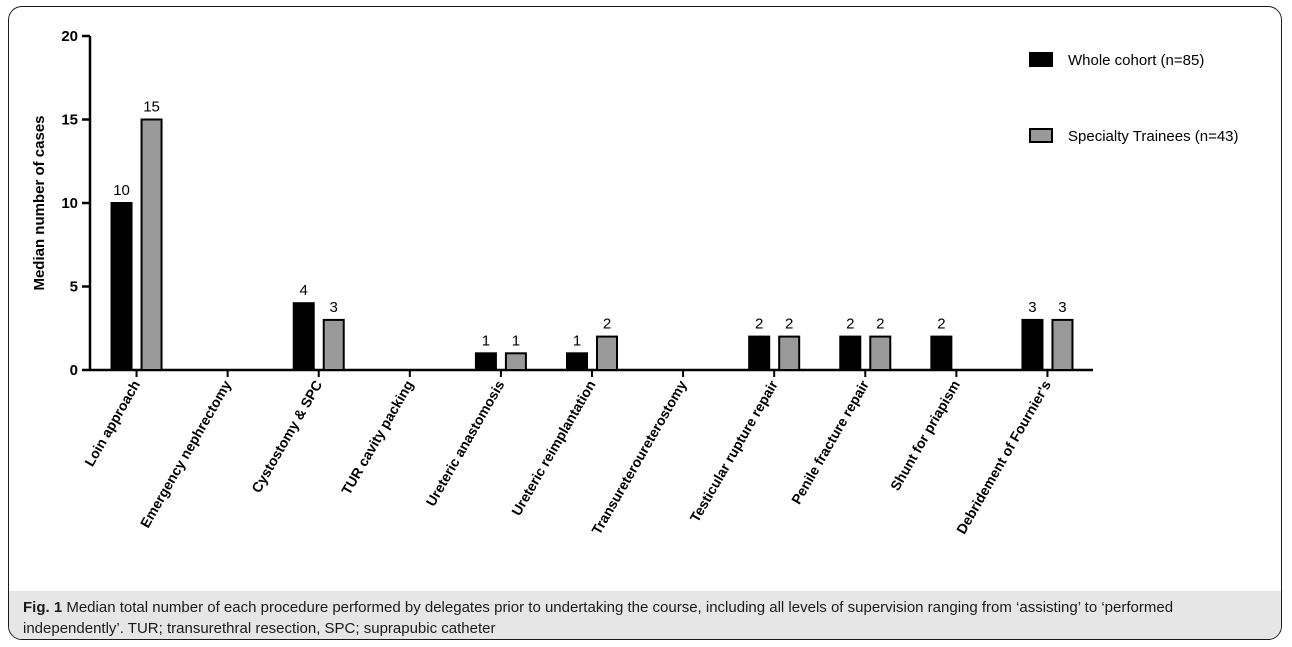 The width and height of the screenshot is (1292, 647). I want to click on legend-swatch-specialty-trainees, so click(1041, 135).